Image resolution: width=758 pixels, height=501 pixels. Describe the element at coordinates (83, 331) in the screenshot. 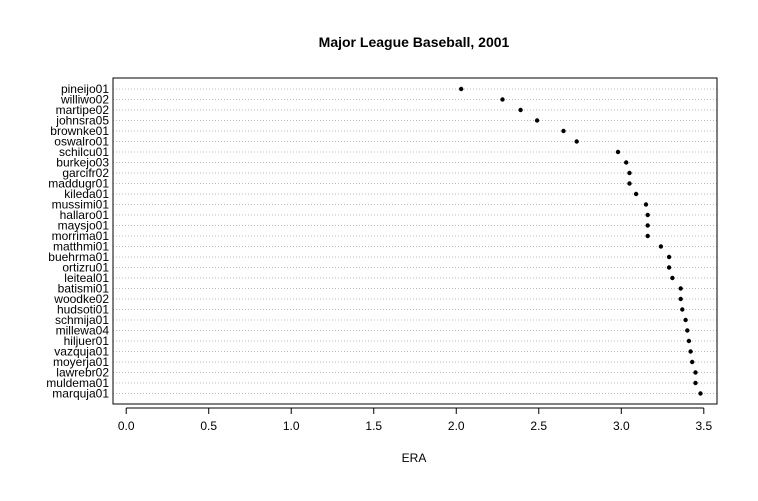

I see `y-tick-label: millewa04` at that location.